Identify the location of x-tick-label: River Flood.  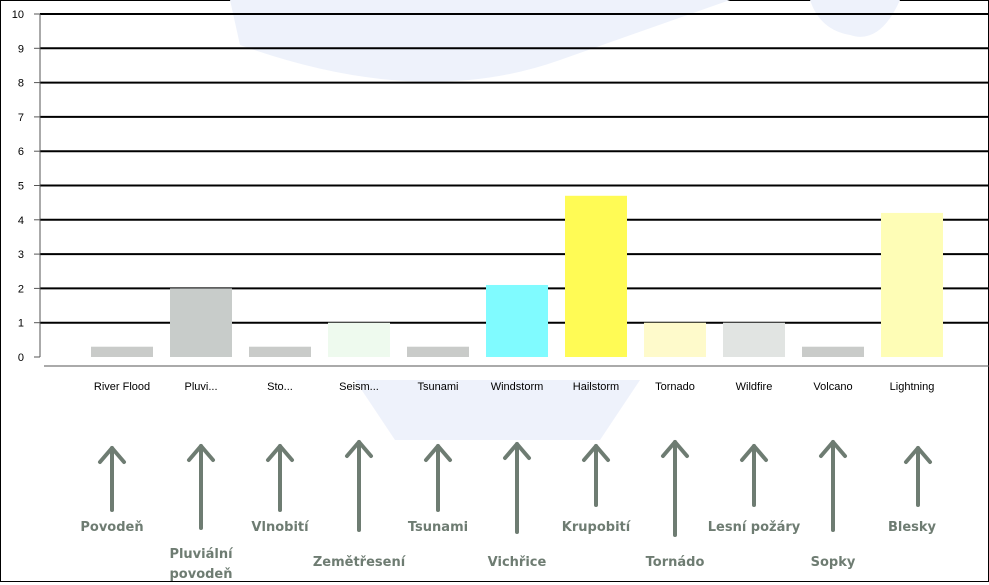
(122, 387).